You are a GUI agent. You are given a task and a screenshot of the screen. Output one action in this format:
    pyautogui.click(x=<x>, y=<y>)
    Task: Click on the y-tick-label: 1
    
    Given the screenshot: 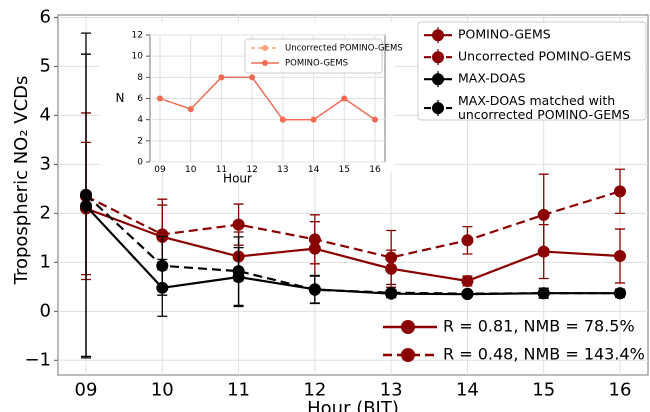 What is the action you would take?
    pyautogui.click(x=45, y=261)
    